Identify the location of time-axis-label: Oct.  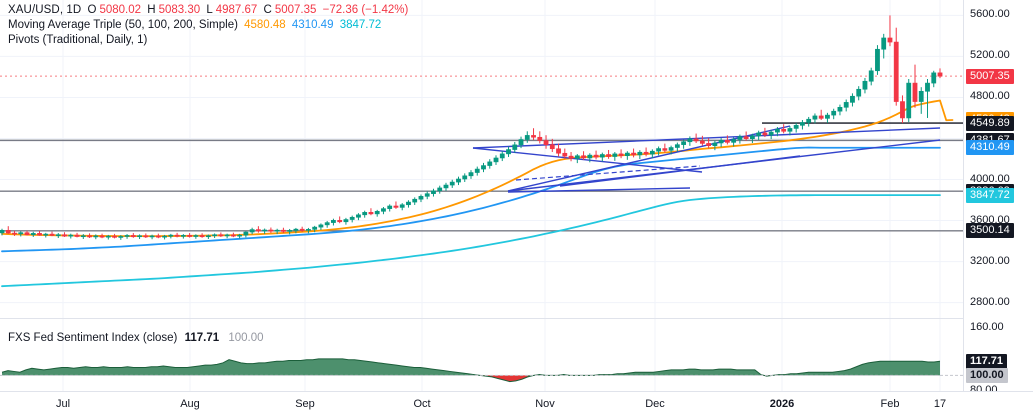
(422, 404).